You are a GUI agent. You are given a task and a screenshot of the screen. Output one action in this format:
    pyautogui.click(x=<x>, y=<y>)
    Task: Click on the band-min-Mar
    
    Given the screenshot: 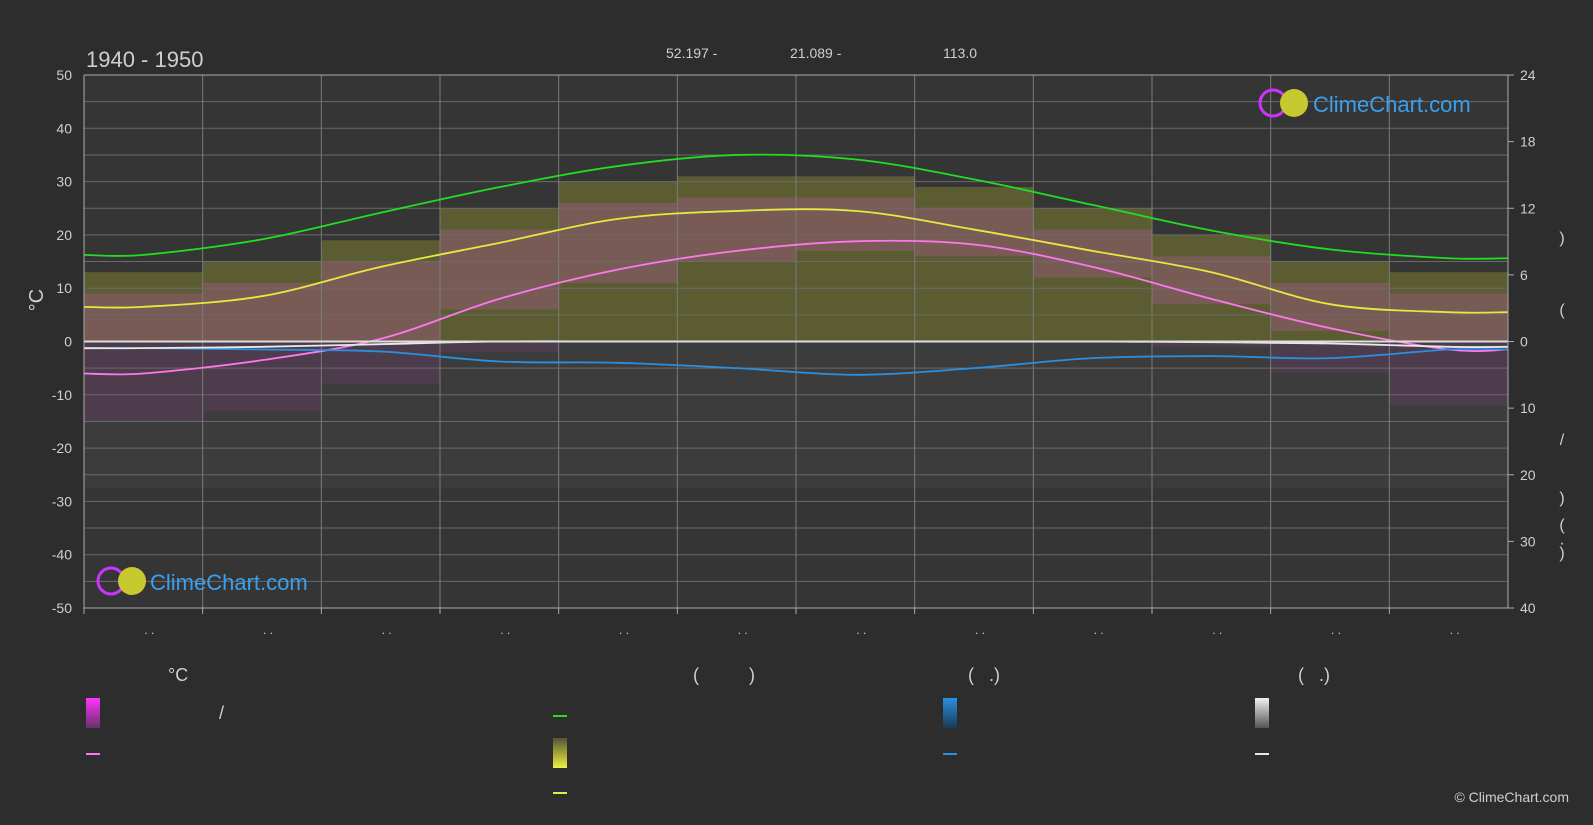 What is the action you would take?
    pyautogui.click(x=381, y=363)
    